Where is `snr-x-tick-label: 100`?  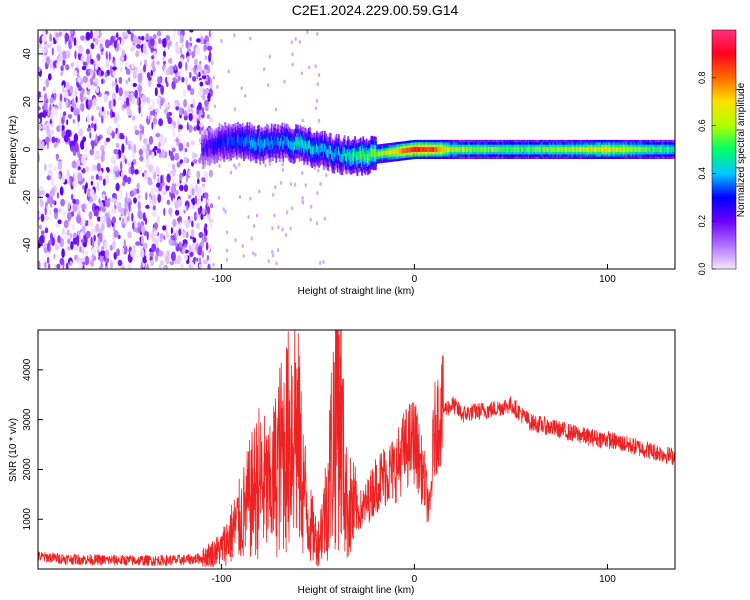 snr-x-tick-label: 100 is located at coordinates (607, 579).